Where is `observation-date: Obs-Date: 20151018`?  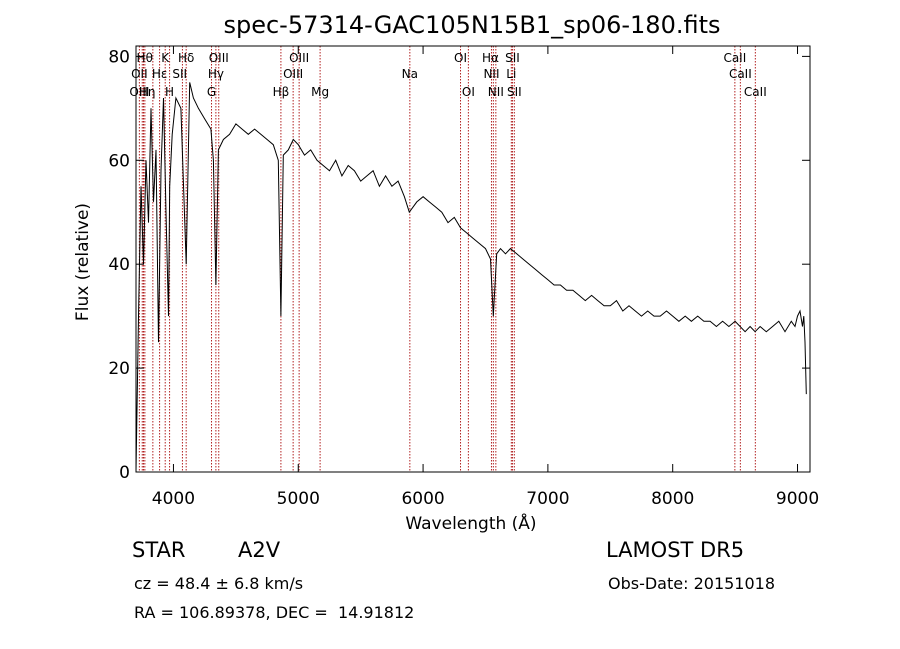 observation-date: Obs-Date: 20151018 is located at coordinates (692, 583).